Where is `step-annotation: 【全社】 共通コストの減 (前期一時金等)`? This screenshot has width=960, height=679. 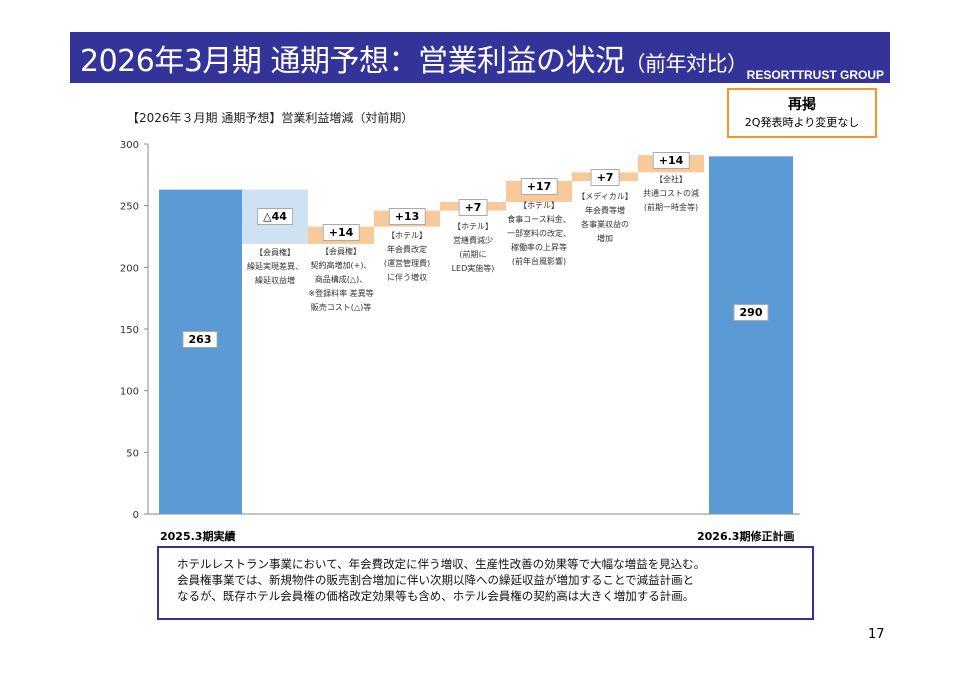 step-annotation: 【全社】 共通コストの減 (前期一時金等) is located at coordinates (671, 194).